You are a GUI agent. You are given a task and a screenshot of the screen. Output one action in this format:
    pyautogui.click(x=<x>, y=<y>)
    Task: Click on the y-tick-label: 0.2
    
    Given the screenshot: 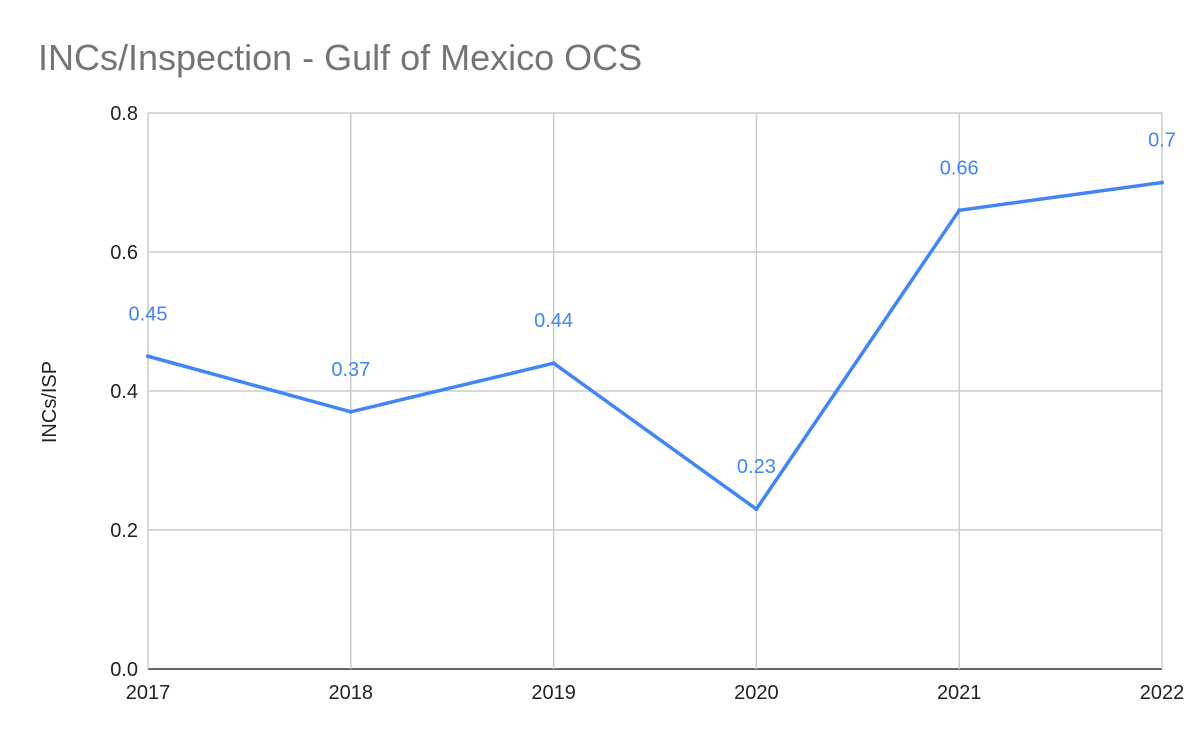 What is the action you would take?
    pyautogui.click(x=124, y=531)
    